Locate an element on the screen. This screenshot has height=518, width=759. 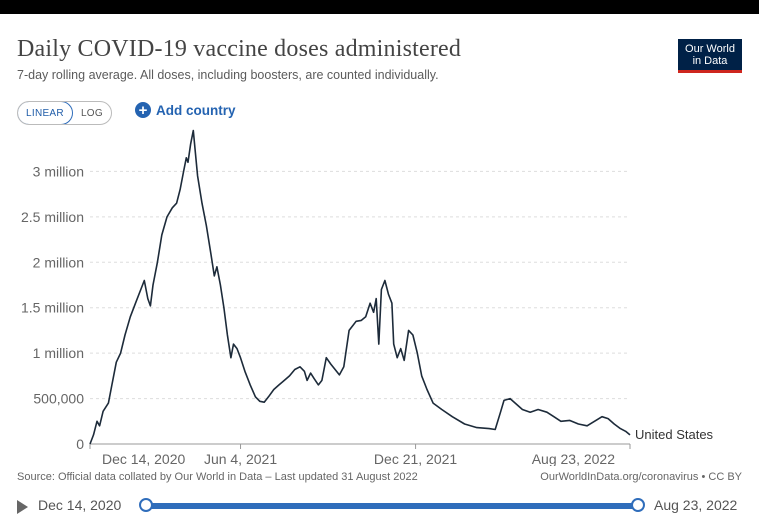
x-tick-label: Dec 21, 2021 is located at coordinates (415, 458).